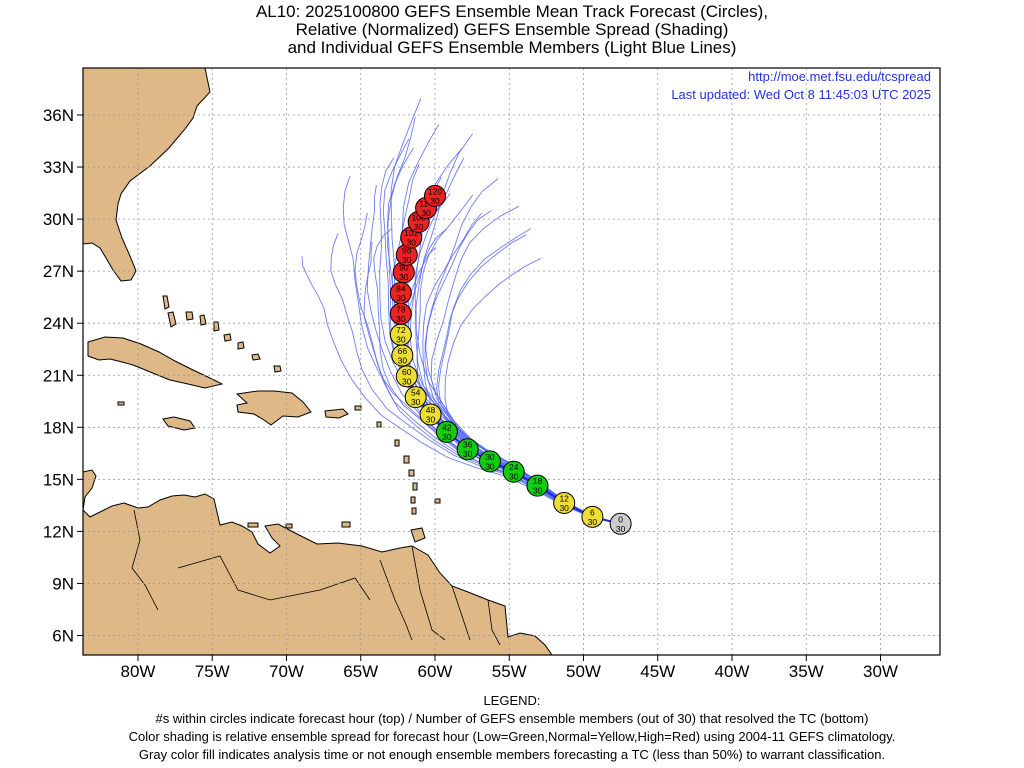  Describe the element at coordinates (58, 479) in the screenshot. I see `y-tick-label: 15N` at that location.